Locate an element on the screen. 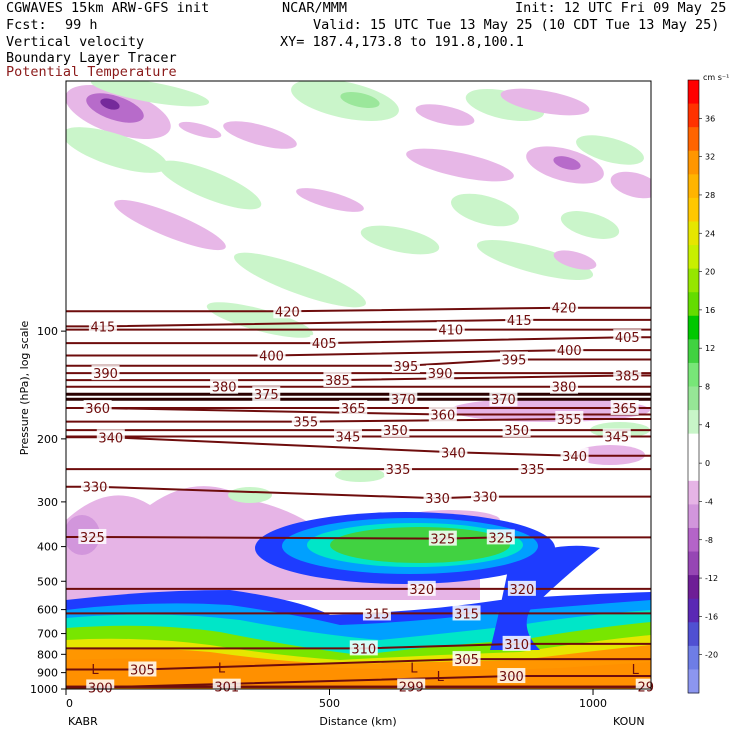  theta-label: 400 is located at coordinates (569, 351).